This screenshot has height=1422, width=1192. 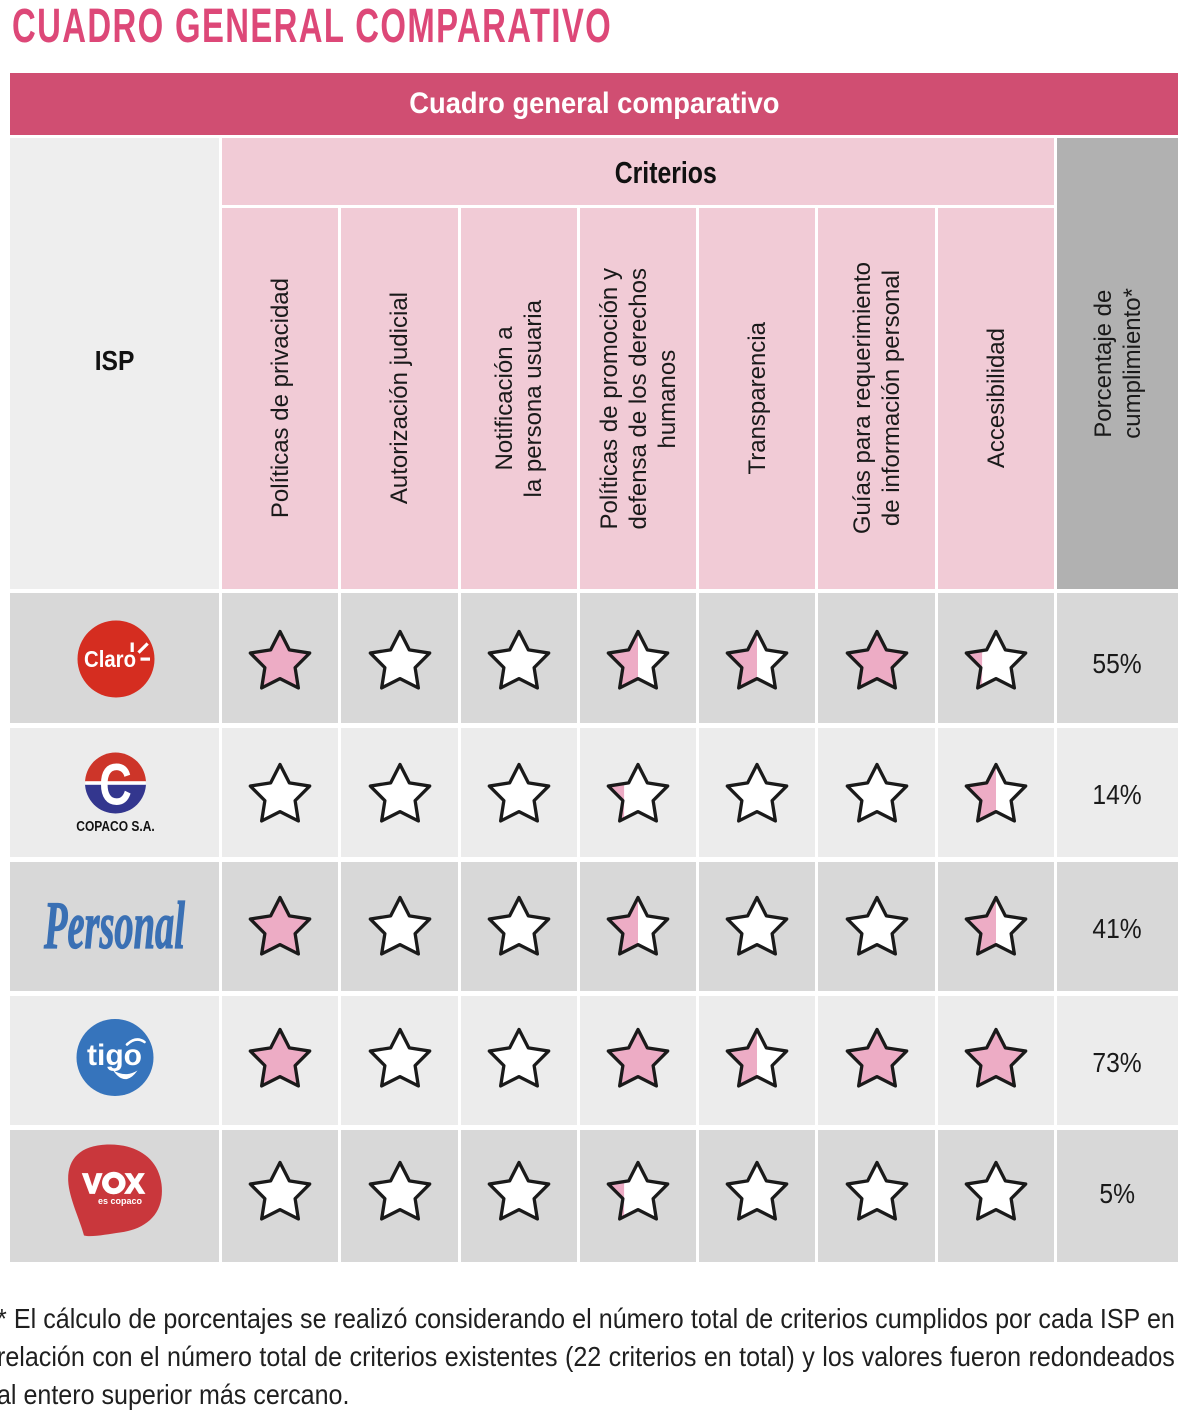 What do you see at coordinates (115, 826) in the screenshot?
I see `svg-text: COPACO S.A.` at bounding box center [115, 826].